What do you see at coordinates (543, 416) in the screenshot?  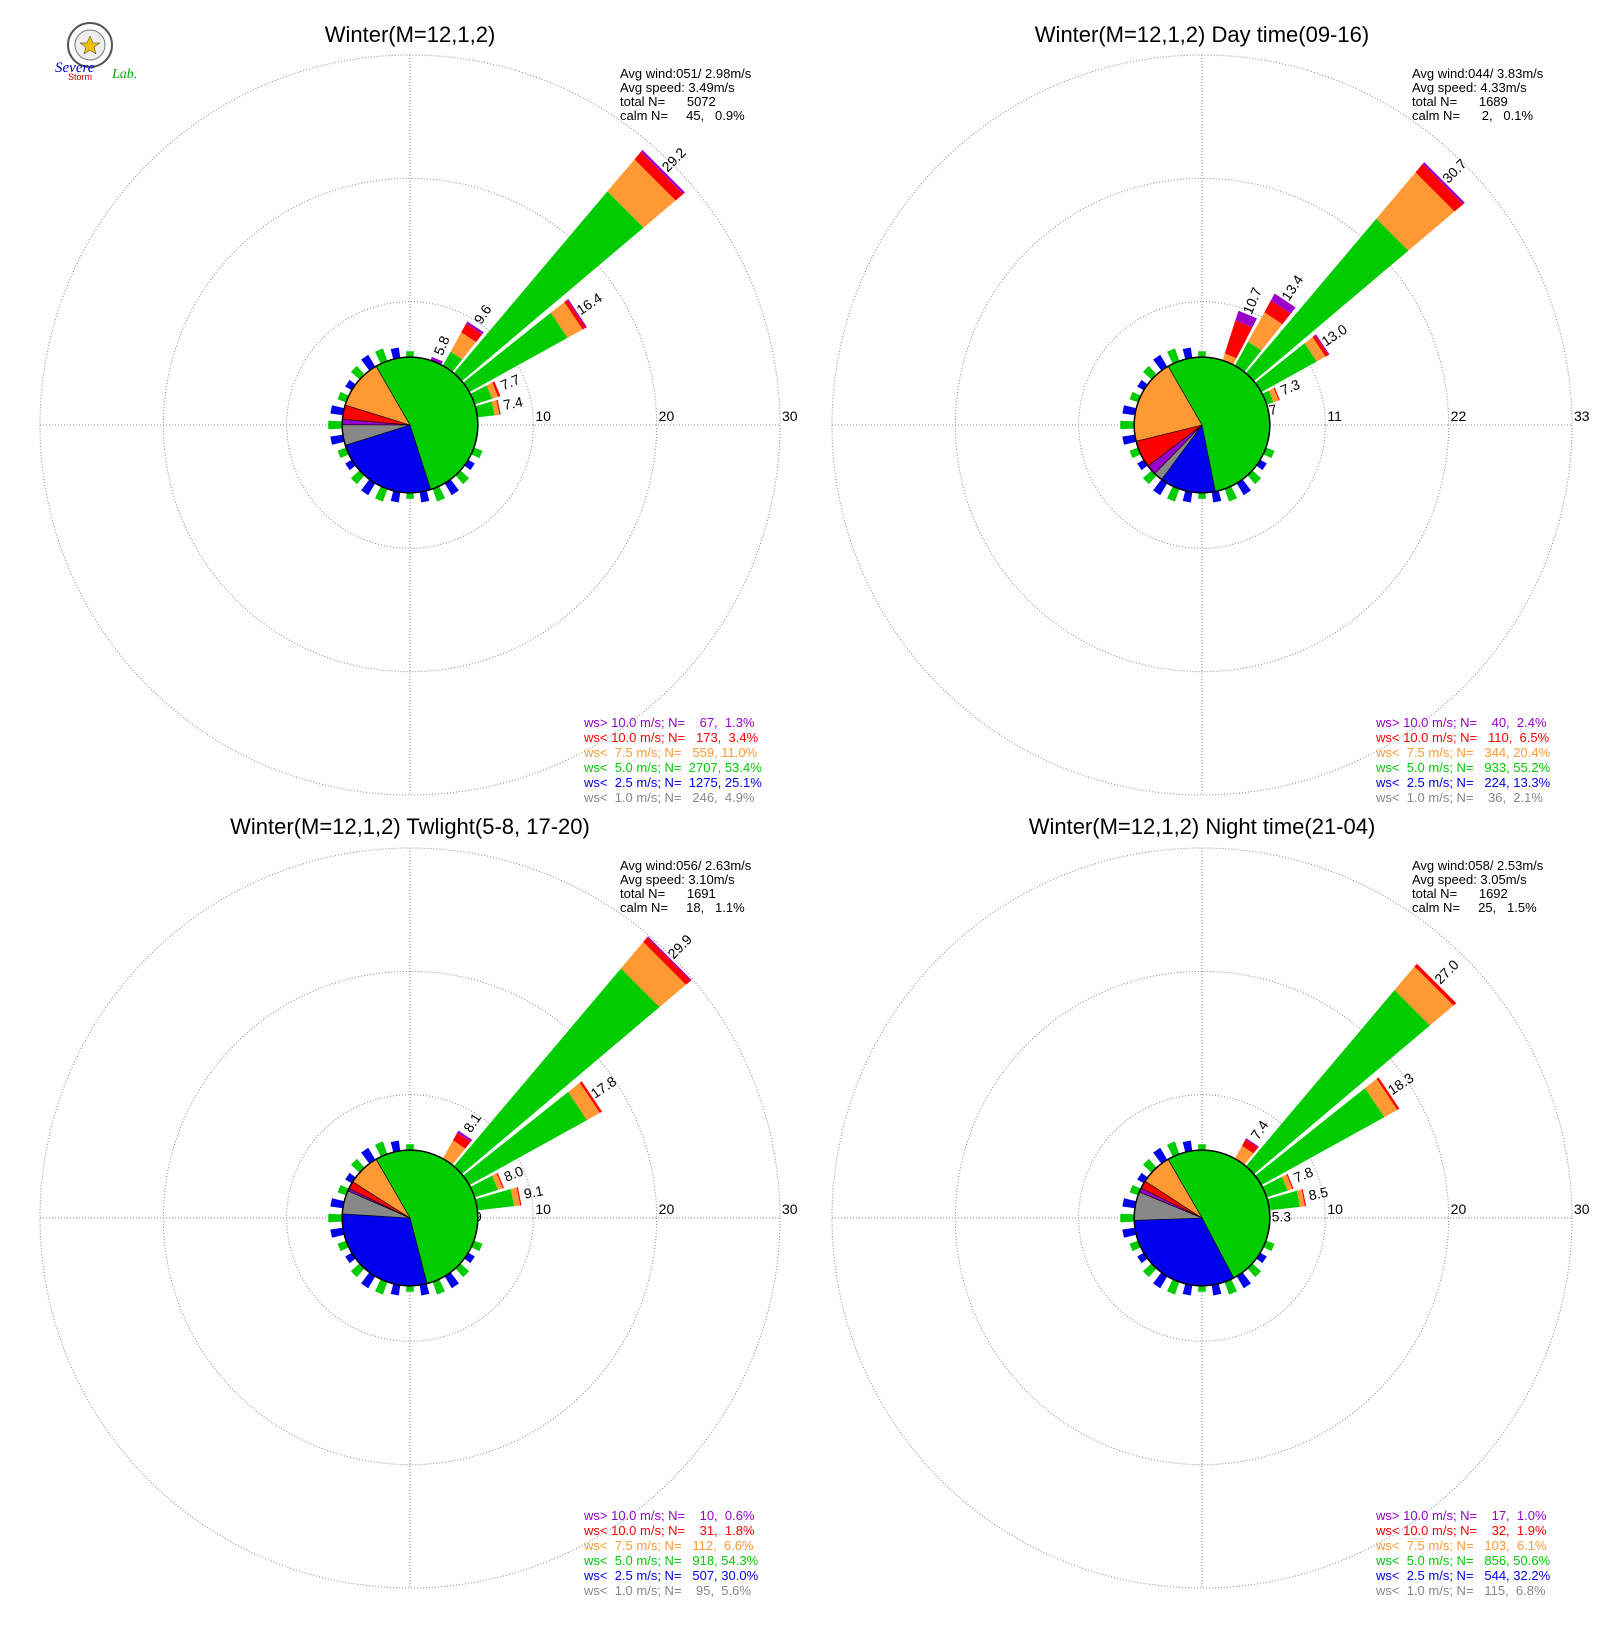 I see `ring-label-1: 10` at bounding box center [543, 416].